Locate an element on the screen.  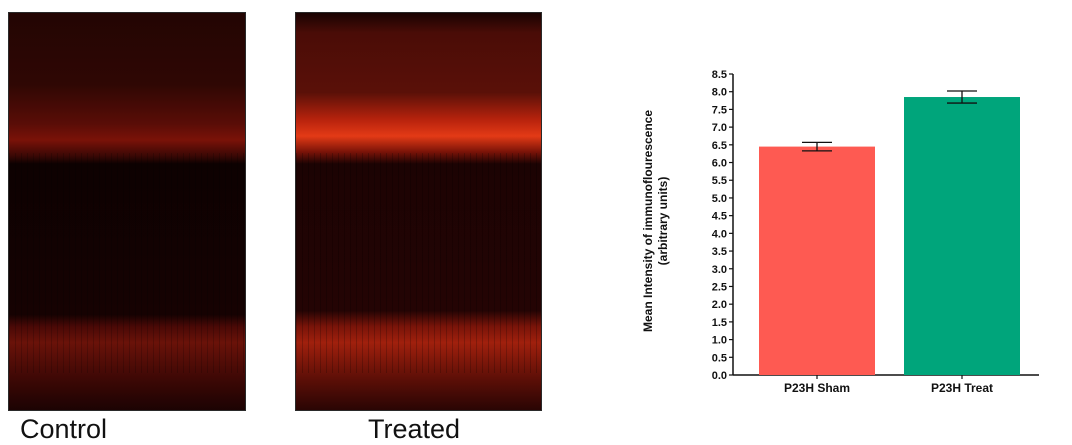
y-tick-label: 6.5 is located at coordinates (719, 146).